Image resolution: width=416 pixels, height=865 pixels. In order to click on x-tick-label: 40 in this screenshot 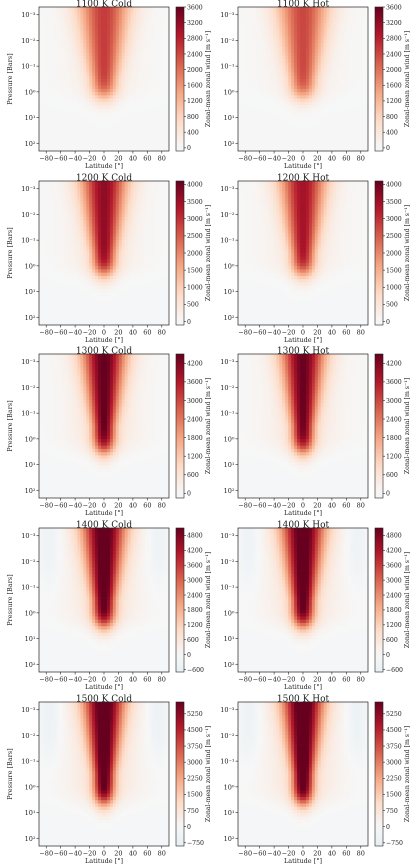, I will do `click(332, 159)`.